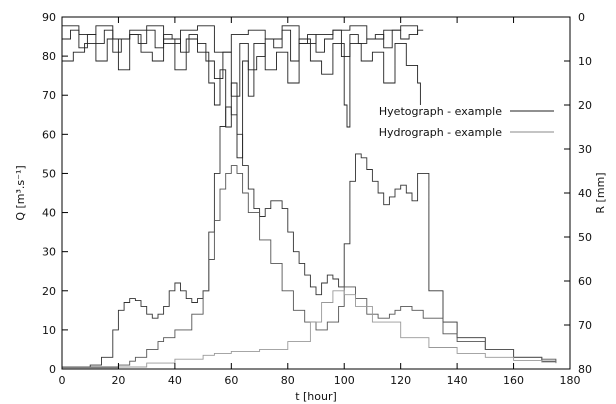  Describe the element at coordinates (457, 380) in the screenshot. I see `x-tick-label: 140` at that location.